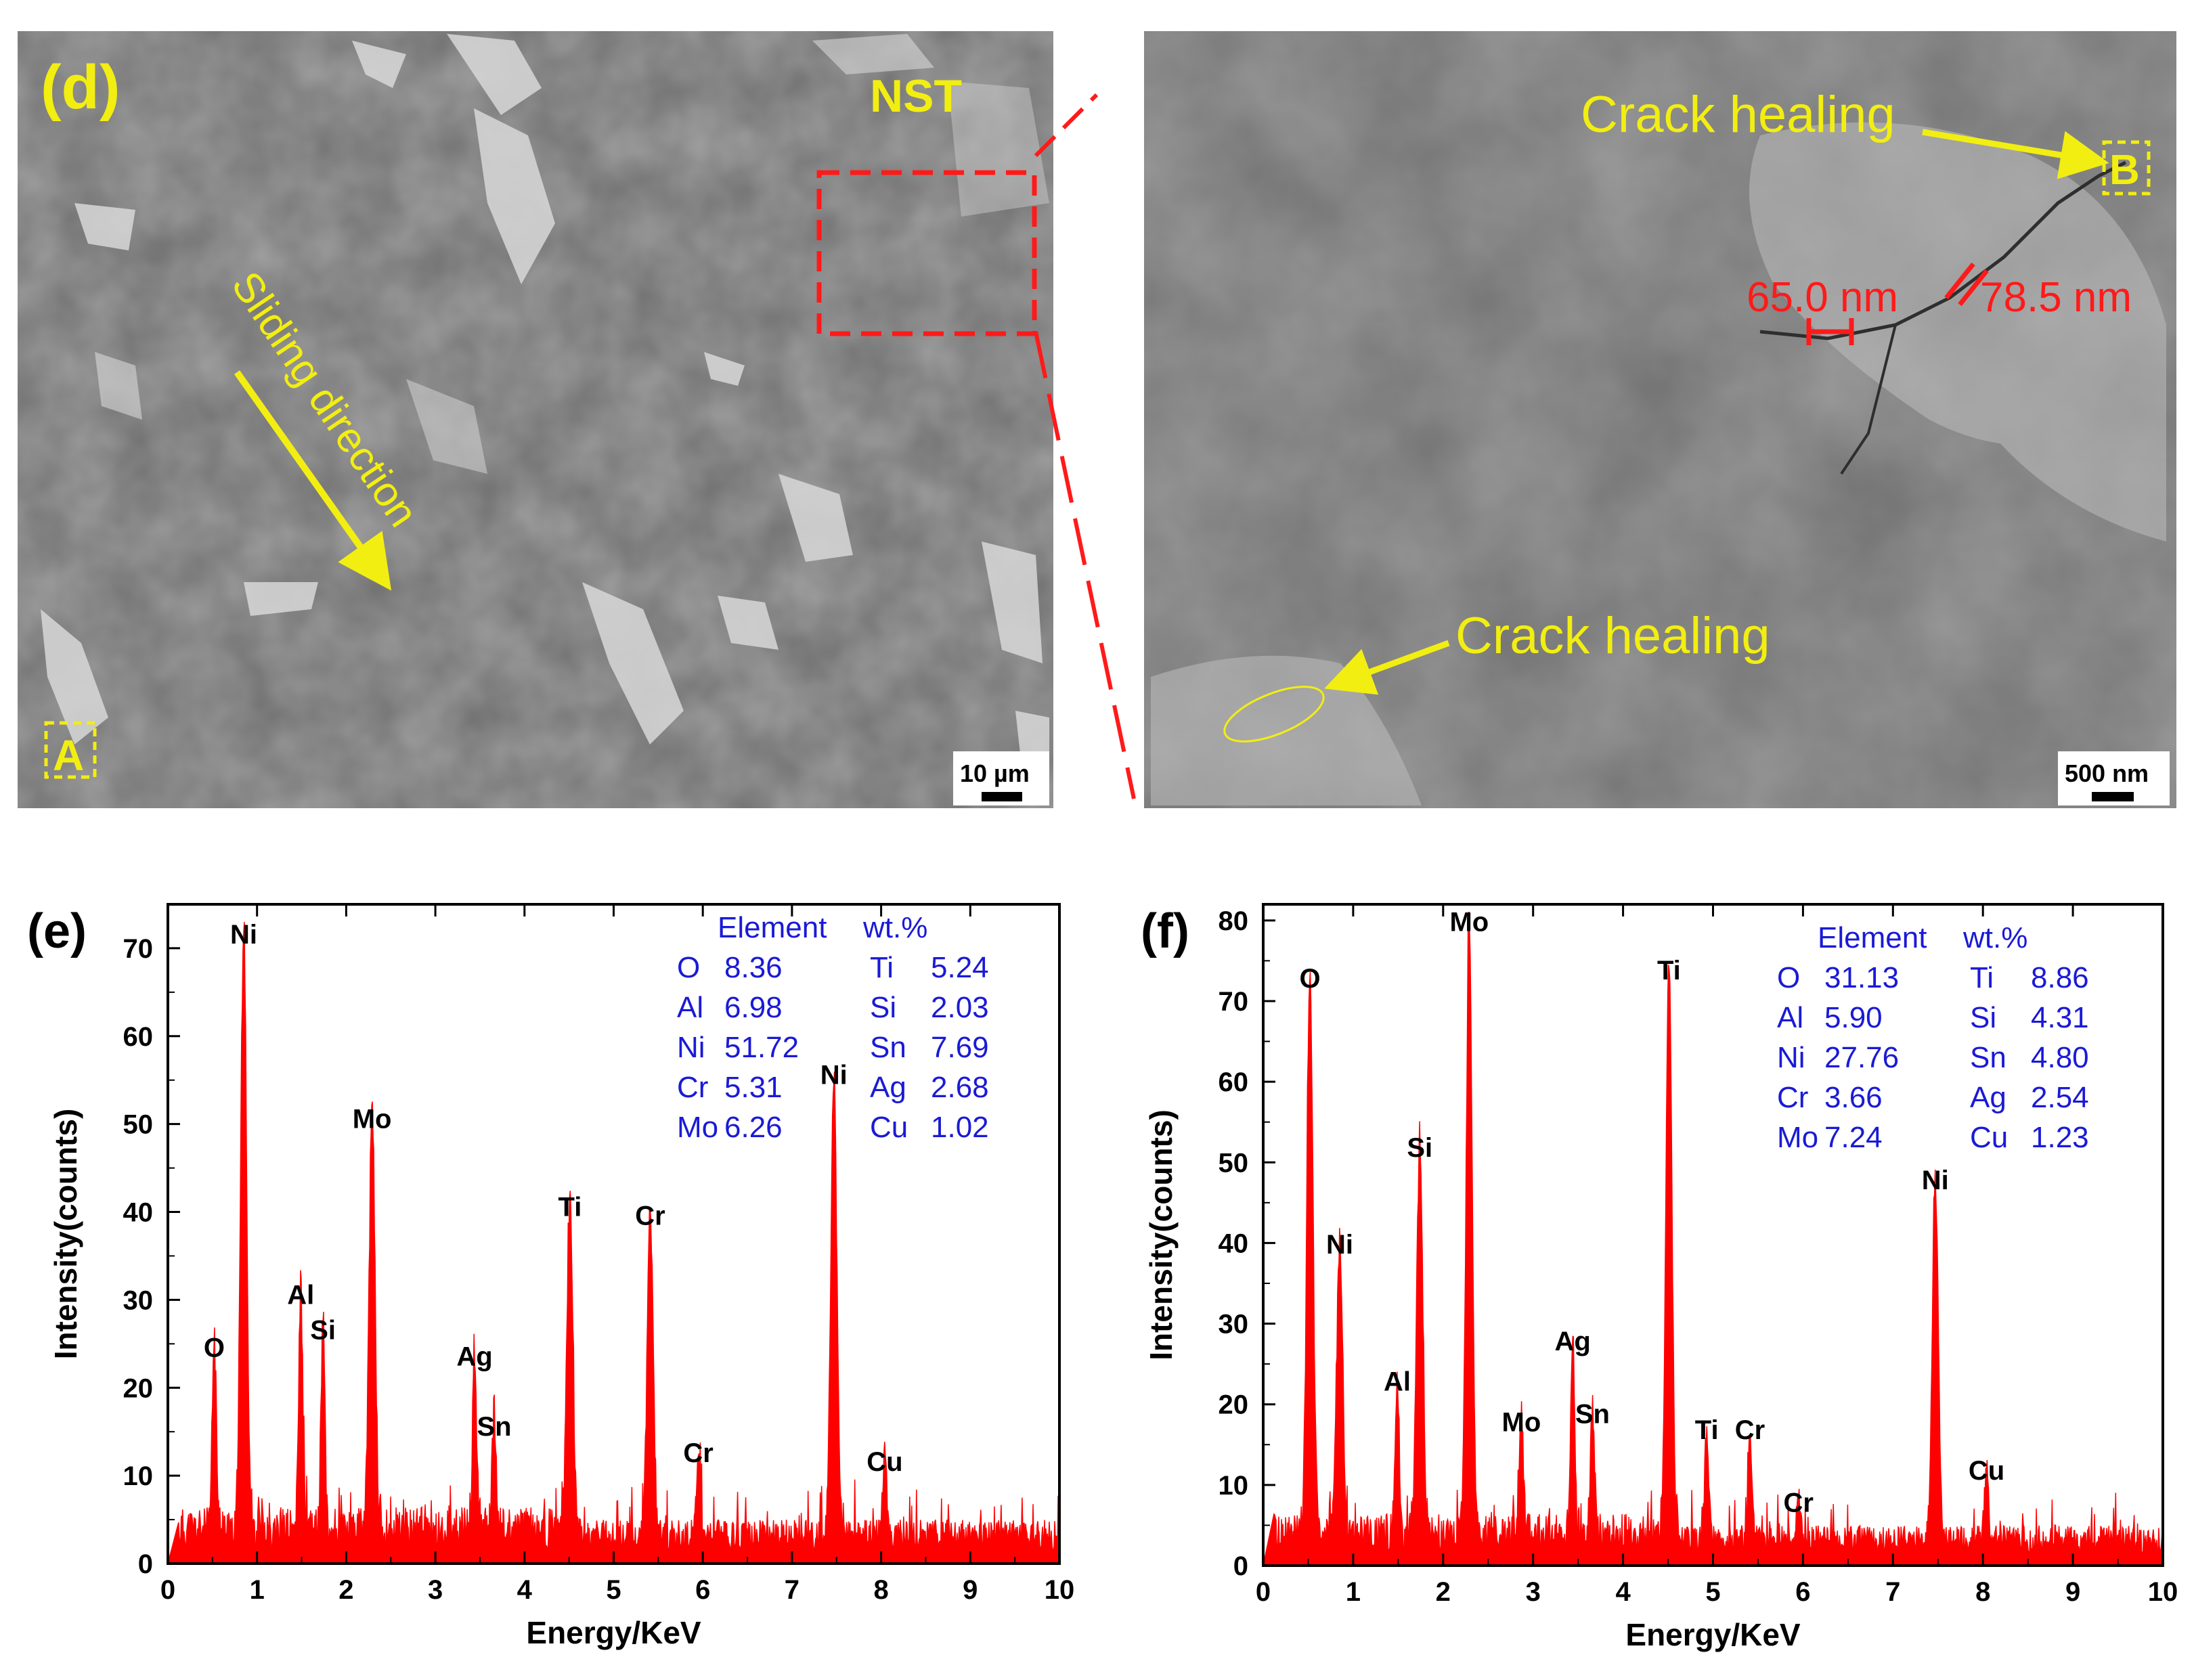 This screenshot has width=2194, height=1680. What do you see at coordinates (313, 481) in the screenshot?
I see `sliding-direction-arrow` at bounding box center [313, 481].